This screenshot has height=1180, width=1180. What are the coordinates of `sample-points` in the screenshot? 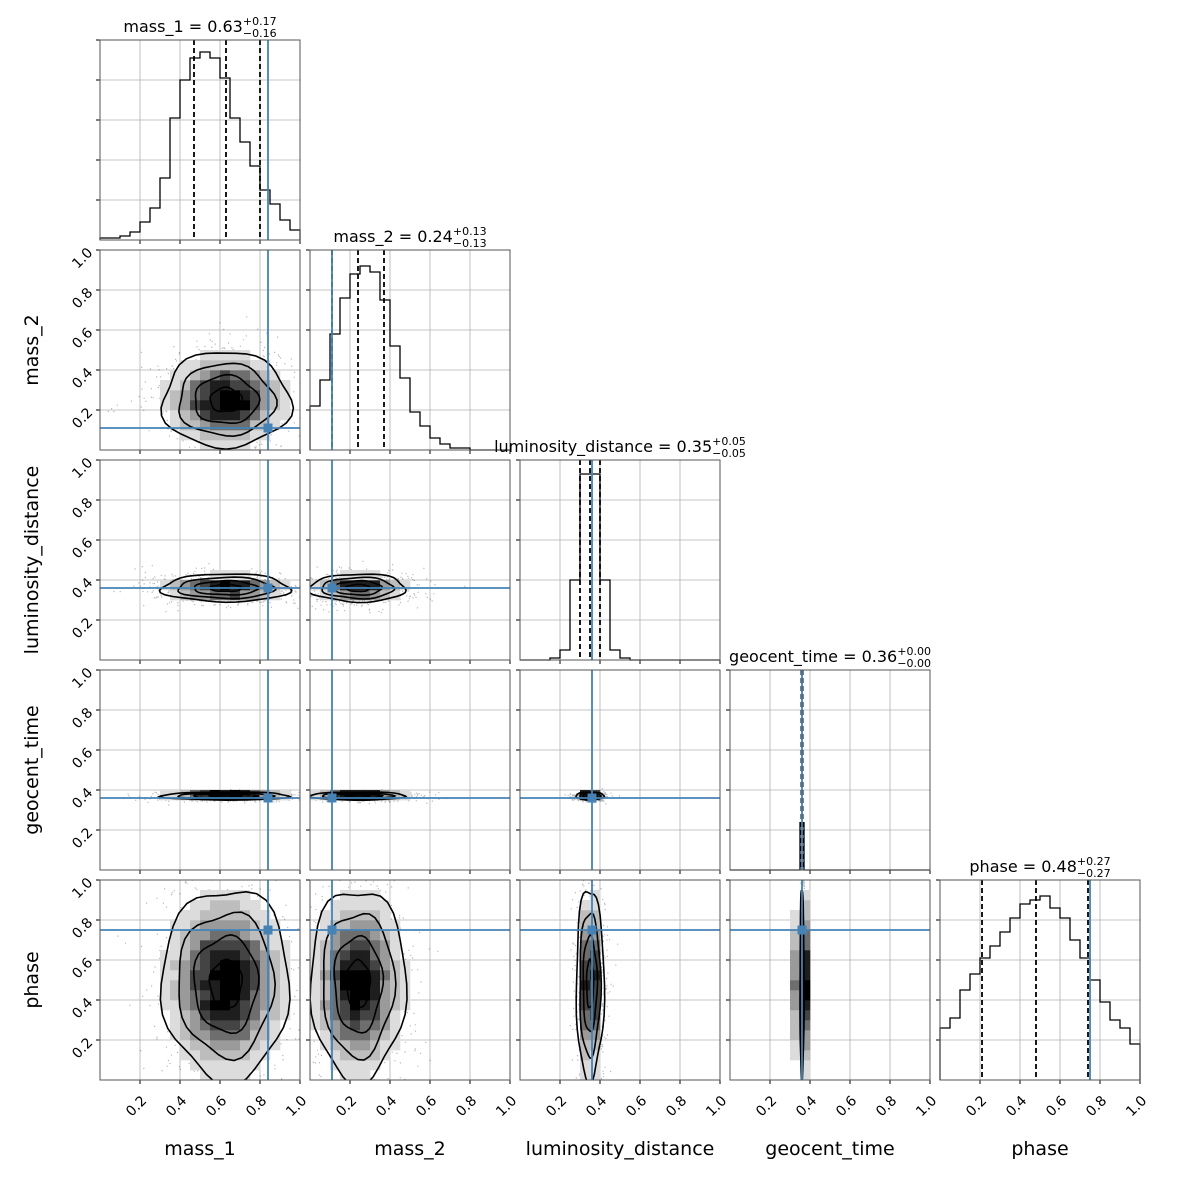 It's located at (374, 980).